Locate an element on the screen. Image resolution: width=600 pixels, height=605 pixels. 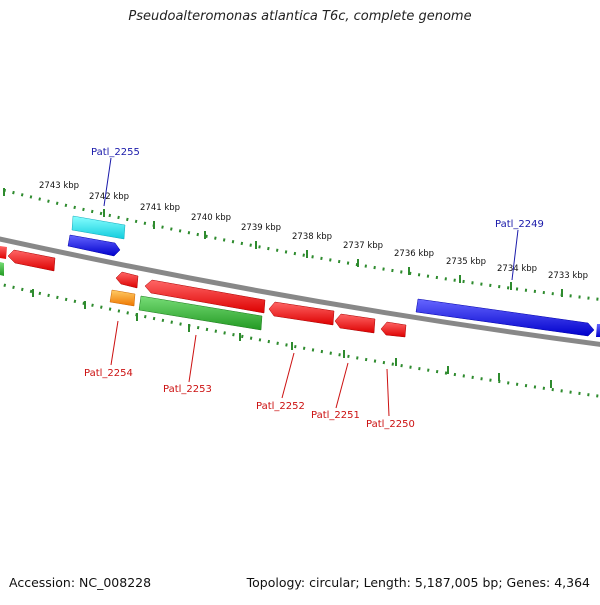
gene-label-forward: Patl_2249 is located at coordinates (519, 224).